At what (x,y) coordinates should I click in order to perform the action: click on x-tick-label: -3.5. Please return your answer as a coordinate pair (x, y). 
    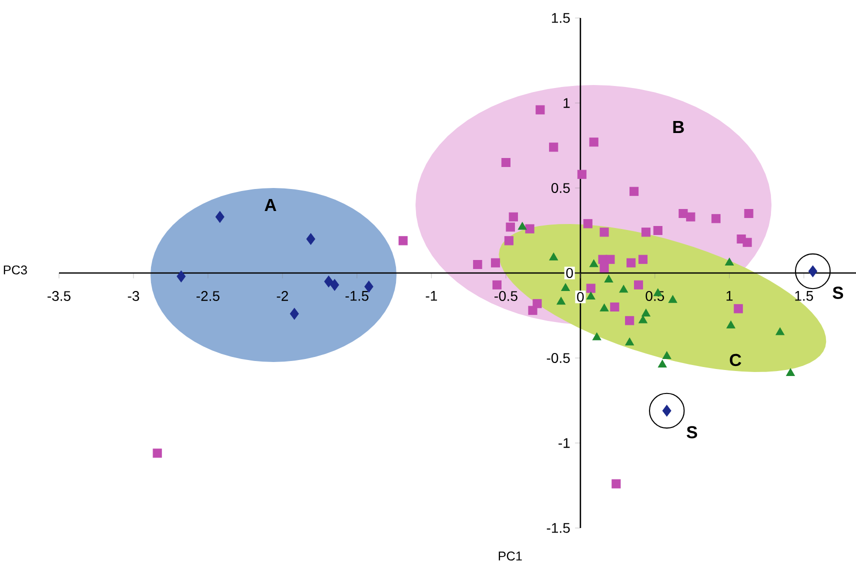
    Looking at the image, I should click on (59, 296).